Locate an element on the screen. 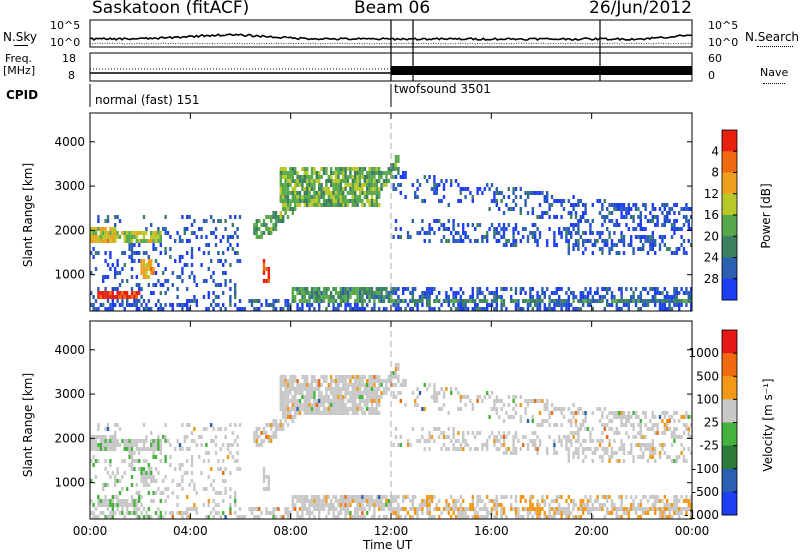 This screenshot has width=800, height=554. nsearch-tick-top: 10^5 is located at coordinates (723, 25).